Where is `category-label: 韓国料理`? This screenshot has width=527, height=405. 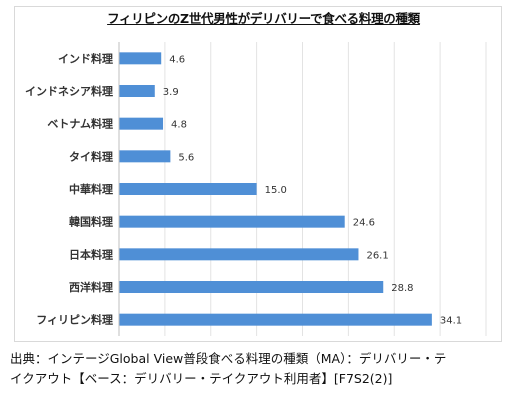 category-label: 韓国料理 is located at coordinates (91, 222).